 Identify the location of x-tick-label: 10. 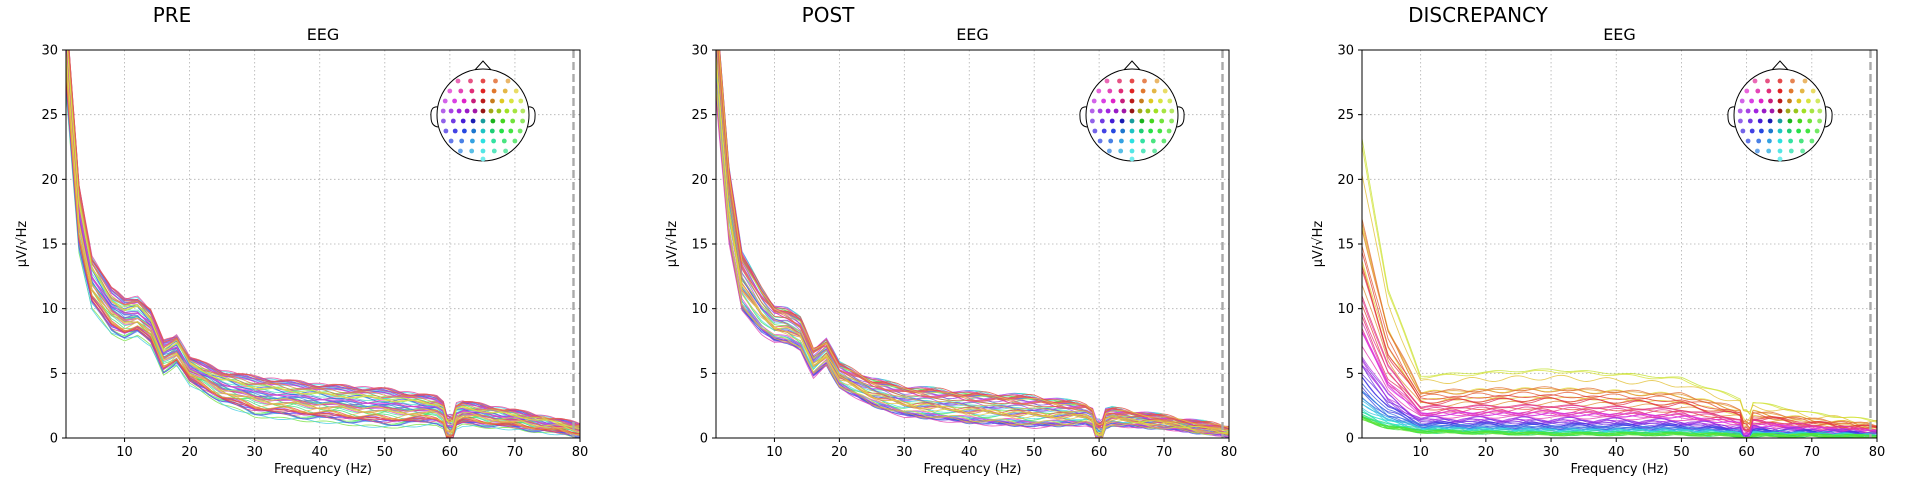
(774, 452).